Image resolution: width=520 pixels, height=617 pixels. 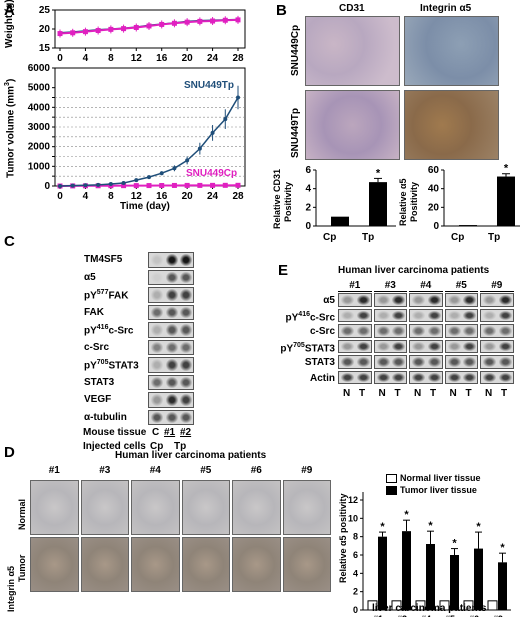 I want to click on weight-xtick-label: 28, so click(x=238, y=58).